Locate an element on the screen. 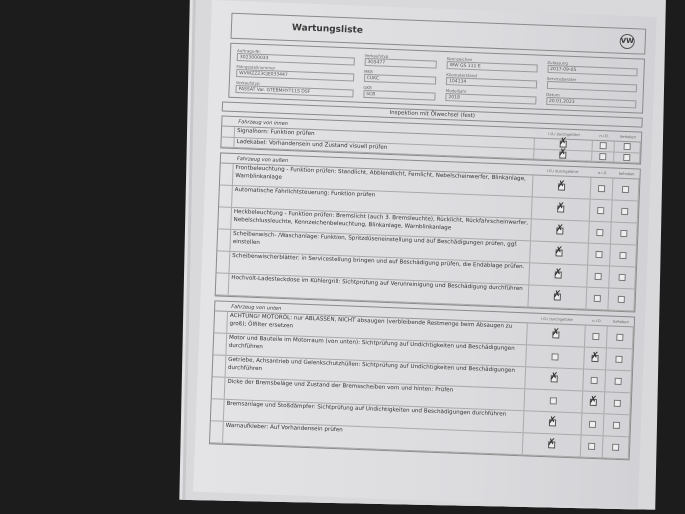  info-field: GKB SCB is located at coordinates (399, 93).